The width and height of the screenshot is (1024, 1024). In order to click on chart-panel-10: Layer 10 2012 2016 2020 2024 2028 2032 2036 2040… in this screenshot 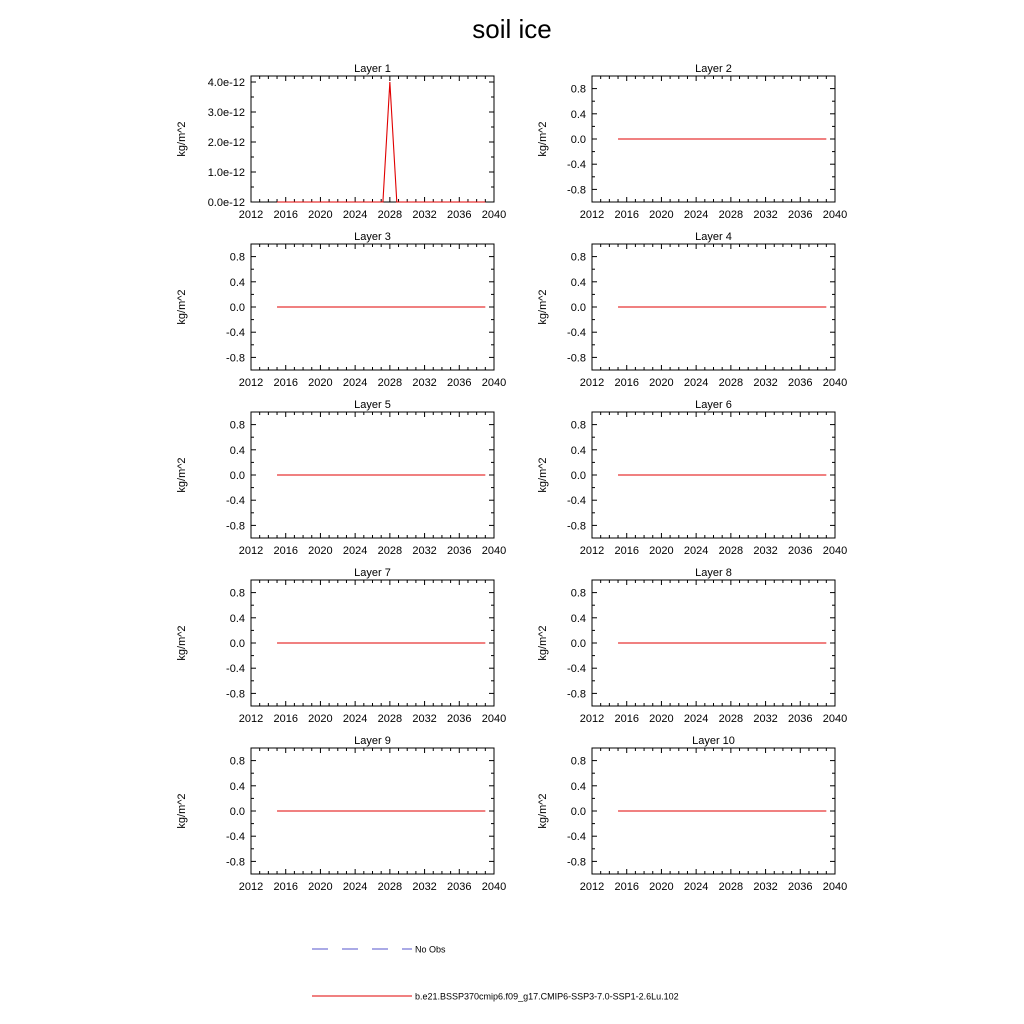, I will do `click(692, 814)`.